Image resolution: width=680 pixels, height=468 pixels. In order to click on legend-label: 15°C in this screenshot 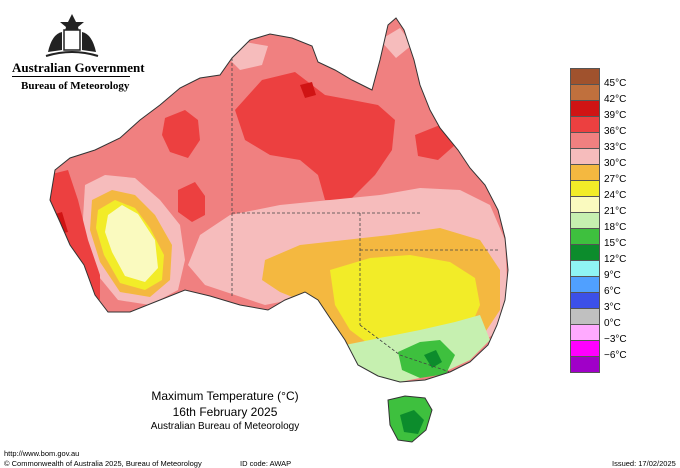, I will do `click(615, 243)`.